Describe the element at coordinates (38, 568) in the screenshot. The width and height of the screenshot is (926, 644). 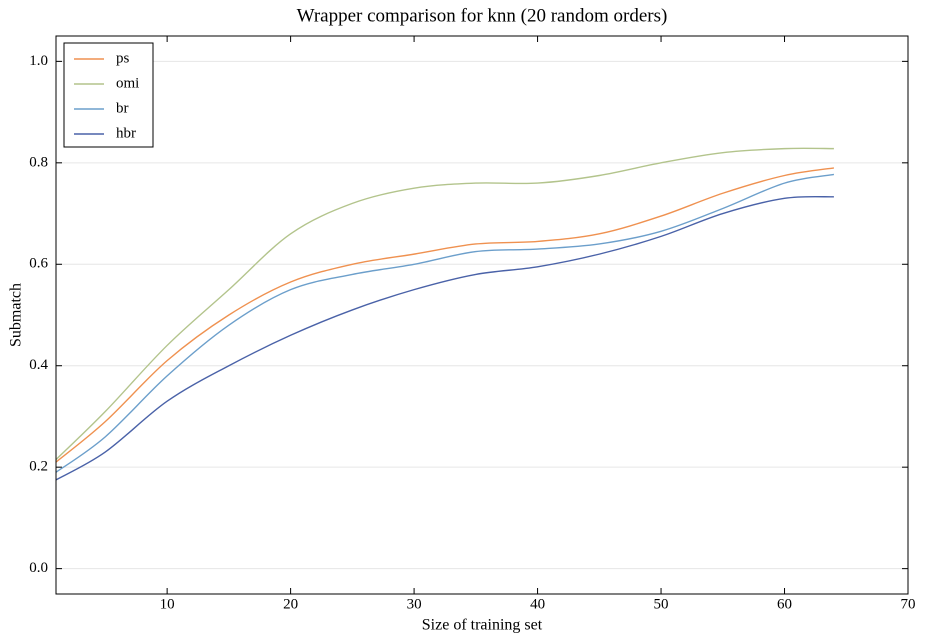
I see `y-tick-label: 0.0` at that location.